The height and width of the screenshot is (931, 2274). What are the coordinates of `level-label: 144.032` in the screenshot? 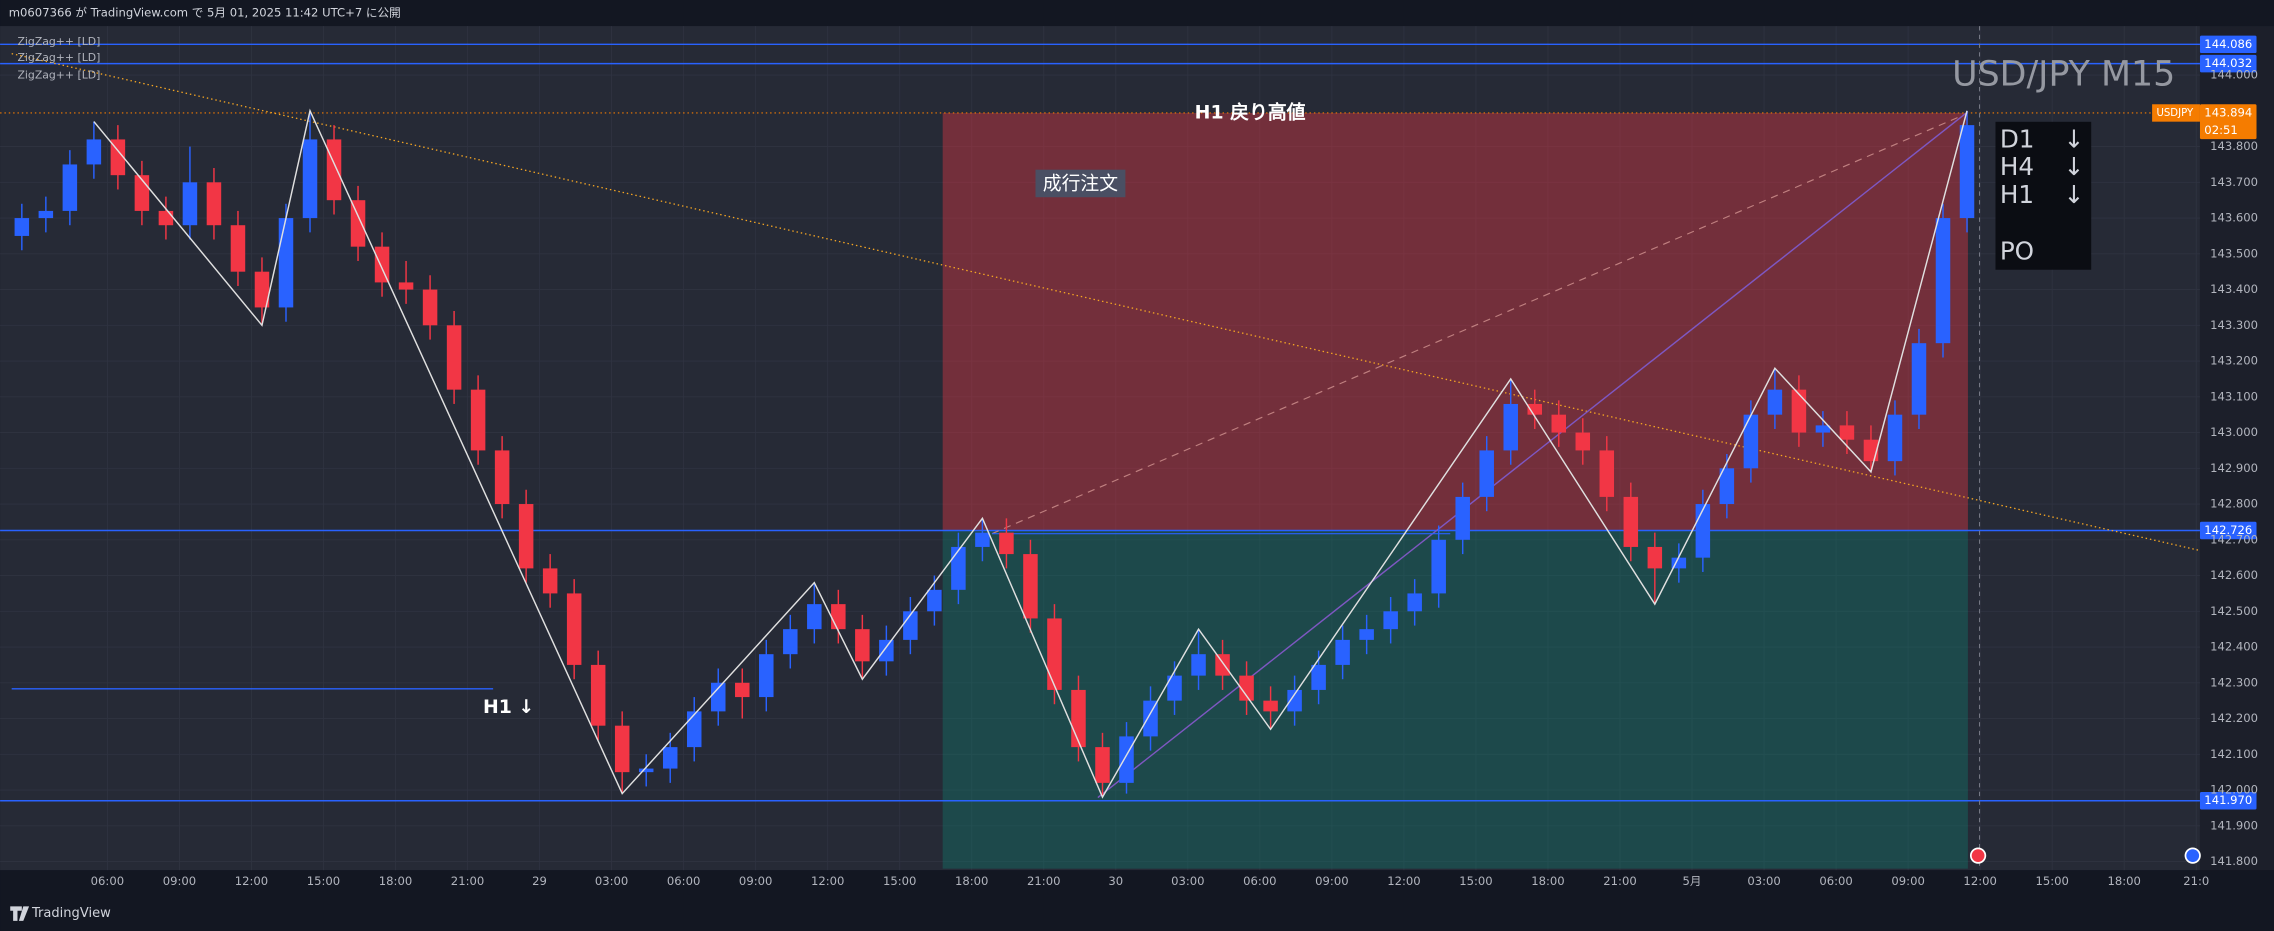 It's located at (2228, 63).